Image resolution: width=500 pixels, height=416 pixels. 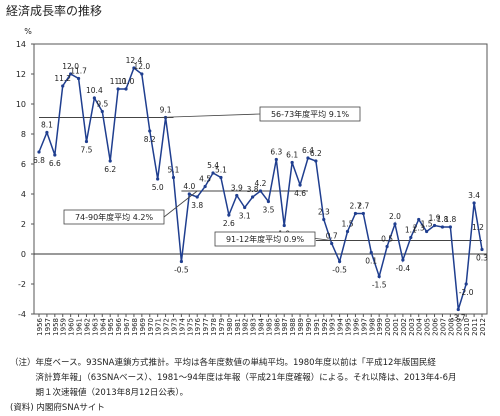 What do you see at coordinates (293, 327) in the screenshot?
I see `x-tick-label: 1988` at bounding box center [293, 327].